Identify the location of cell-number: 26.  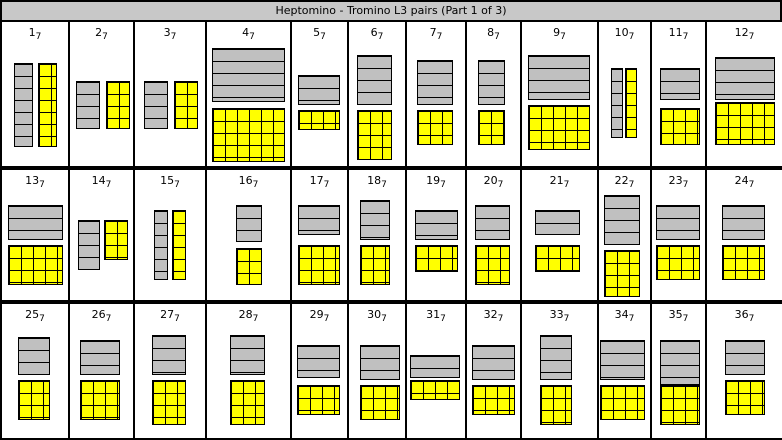
(98, 314).